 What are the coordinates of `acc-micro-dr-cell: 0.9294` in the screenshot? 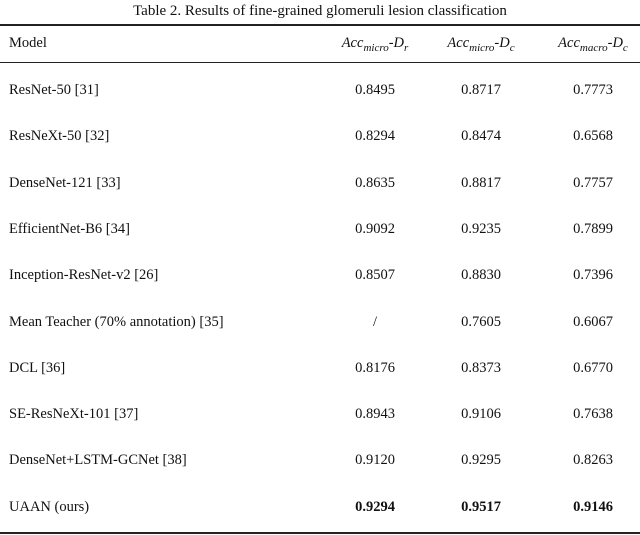 It's located at (375, 506).